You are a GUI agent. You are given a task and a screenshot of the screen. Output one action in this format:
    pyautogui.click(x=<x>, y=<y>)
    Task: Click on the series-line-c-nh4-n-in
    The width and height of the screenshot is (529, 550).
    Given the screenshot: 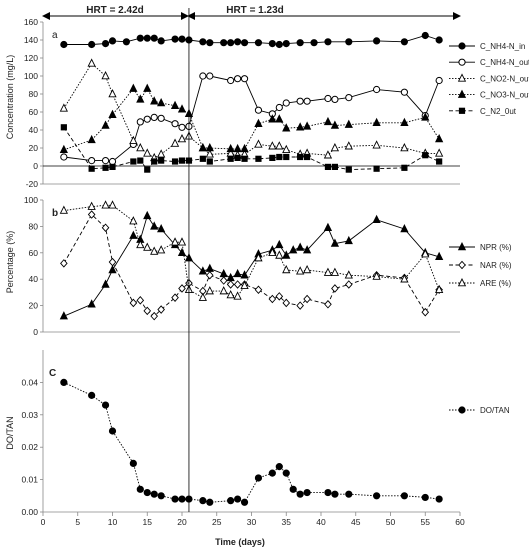 What is the action you would take?
    pyautogui.click(x=251, y=40)
    